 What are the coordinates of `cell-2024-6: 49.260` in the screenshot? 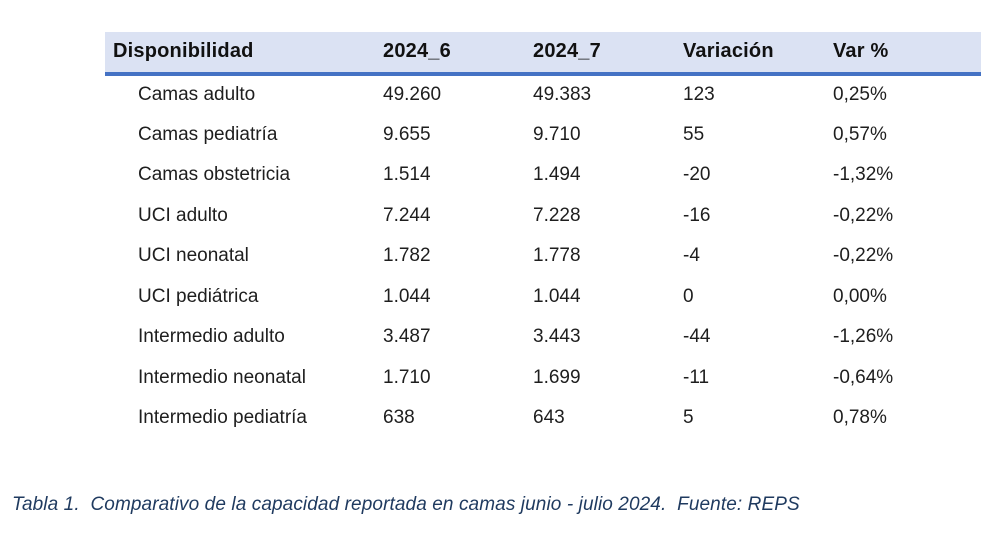 It's located at (412, 95).